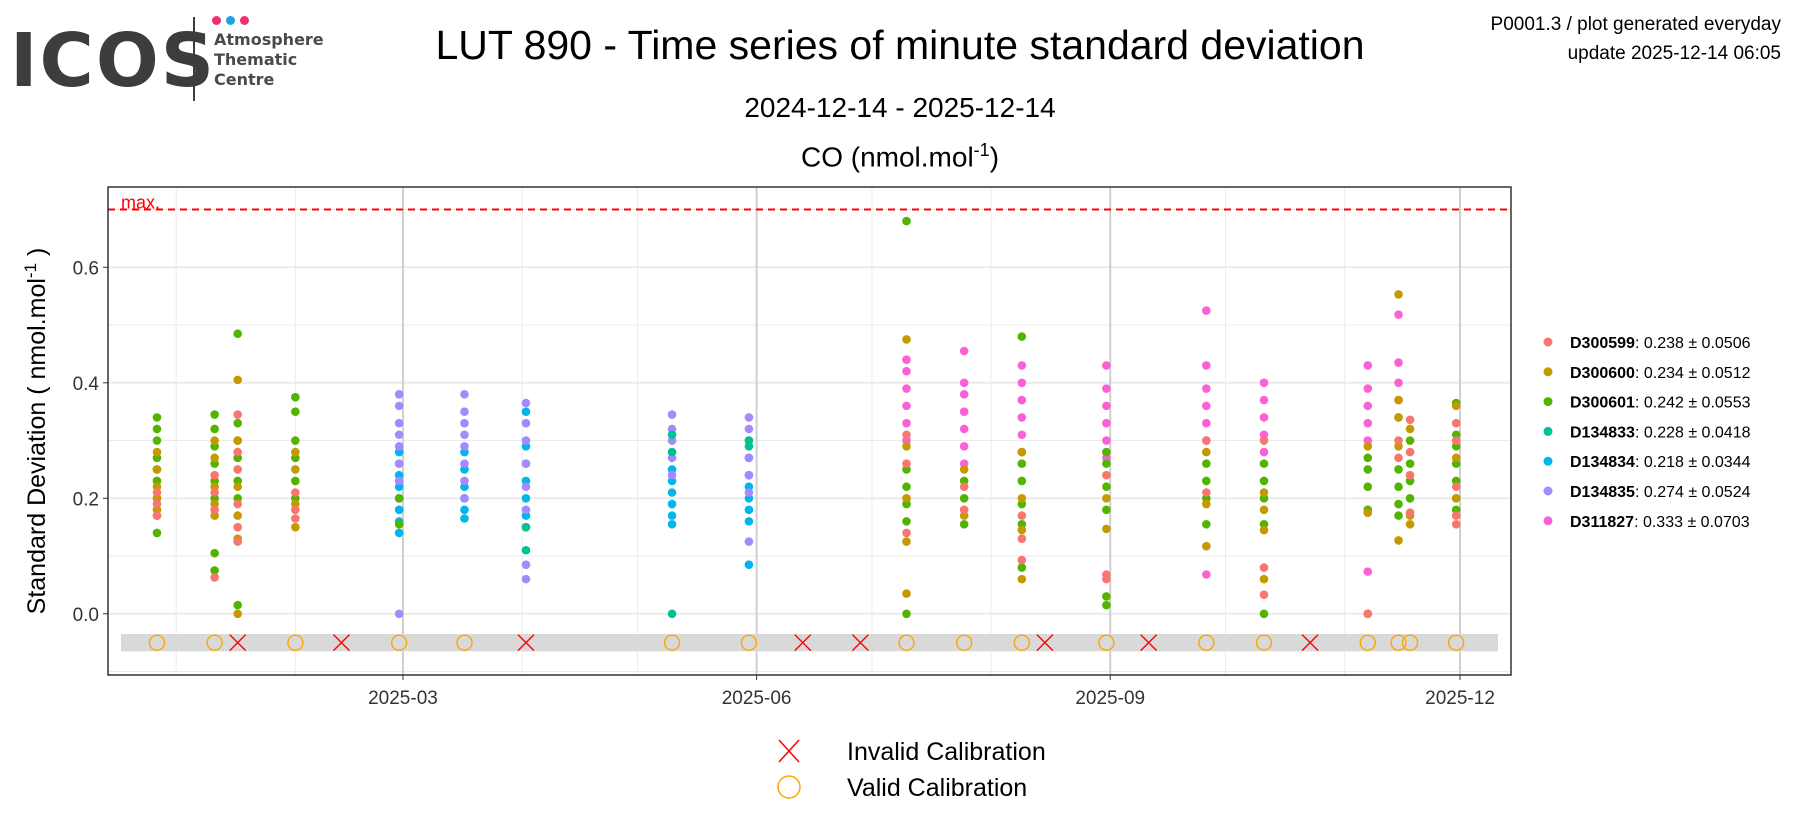 This screenshot has width=1800, height=825. Describe the element at coordinates (1548, 372) in the screenshot. I see `legend-key-d300600` at that location.